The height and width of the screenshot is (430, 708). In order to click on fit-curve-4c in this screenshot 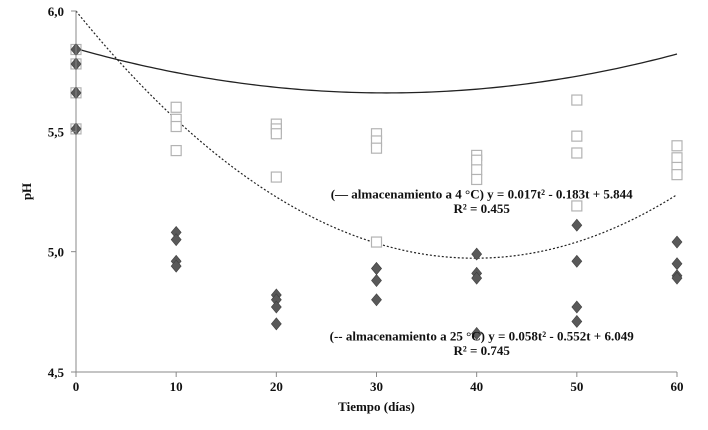, I will do `click(376, 70)`.